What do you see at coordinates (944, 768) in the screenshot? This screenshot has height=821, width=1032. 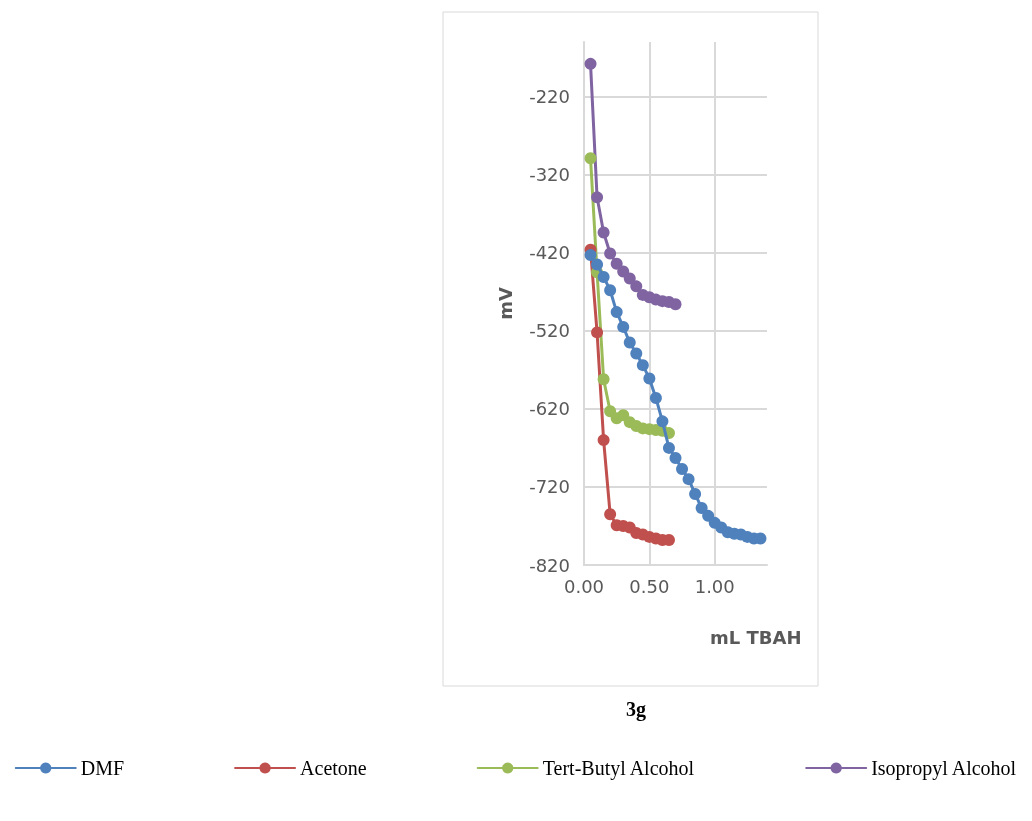 I see `legend-label: Isopropyl Alcohol` at bounding box center [944, 768].